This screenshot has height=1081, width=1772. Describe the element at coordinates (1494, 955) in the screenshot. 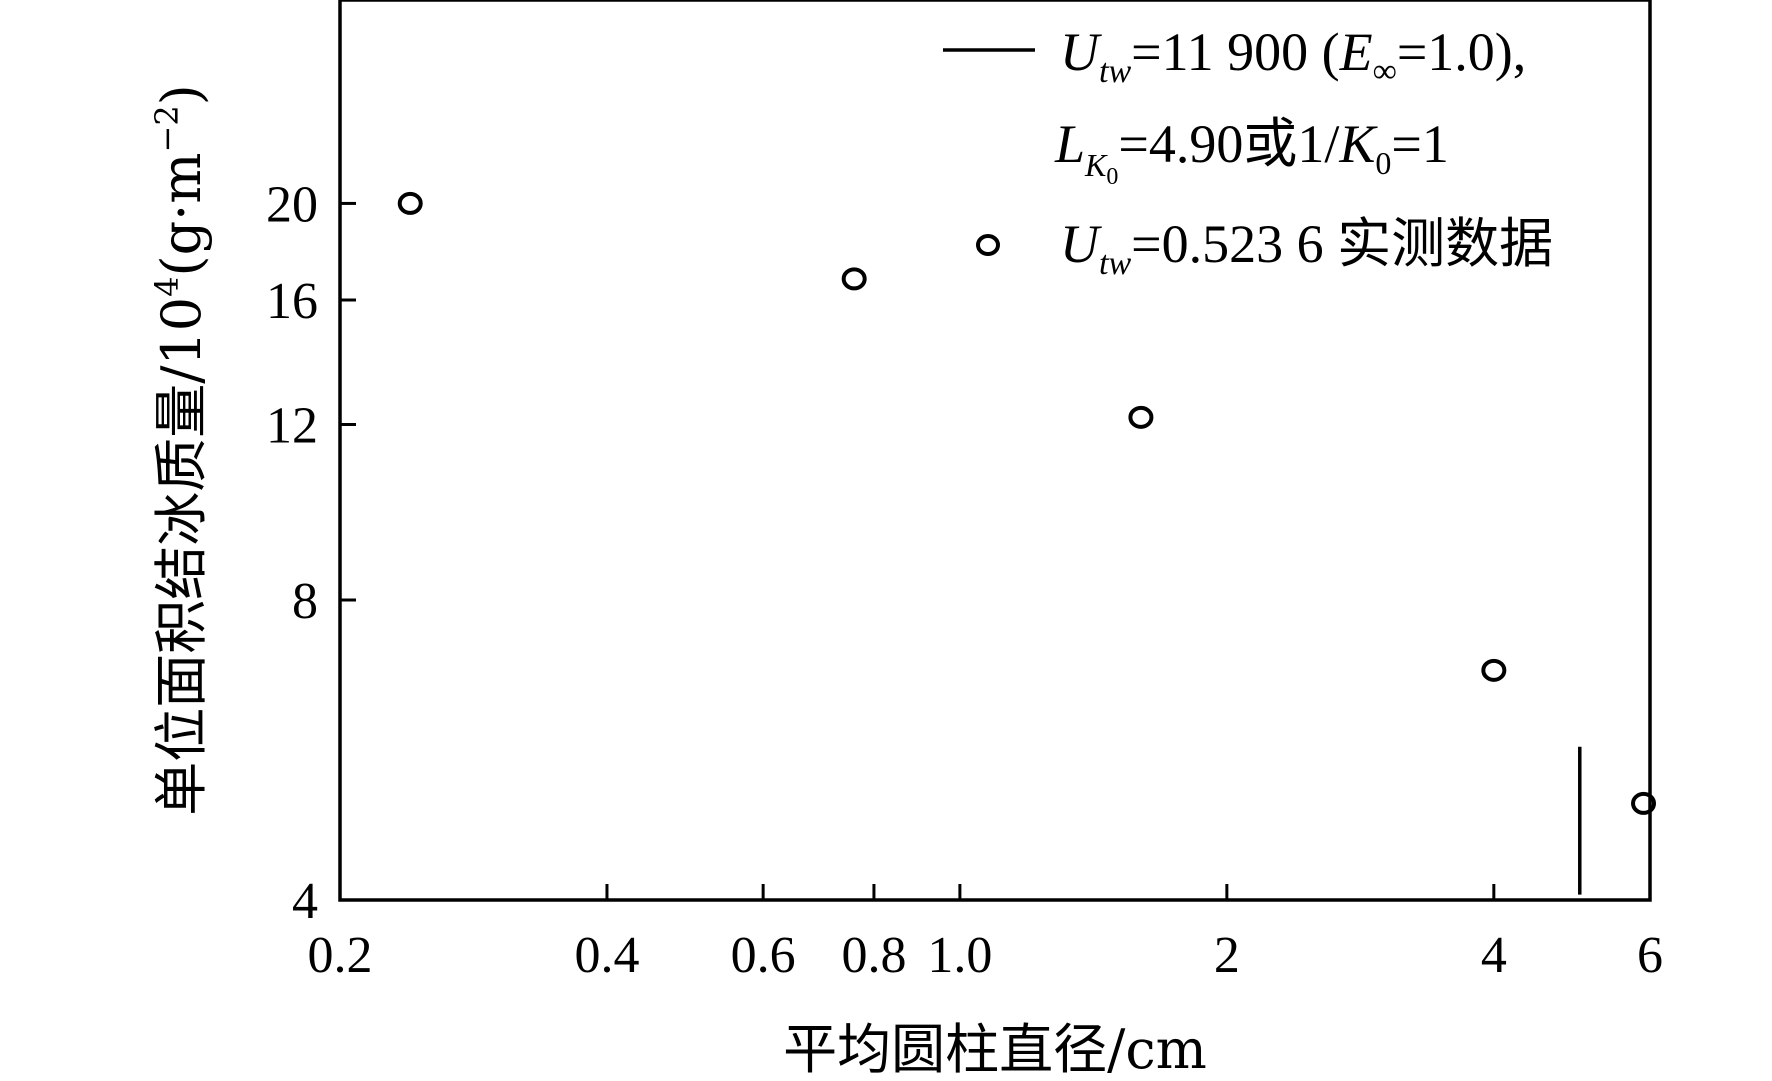

I see `x-tick-label: 4` at that location.